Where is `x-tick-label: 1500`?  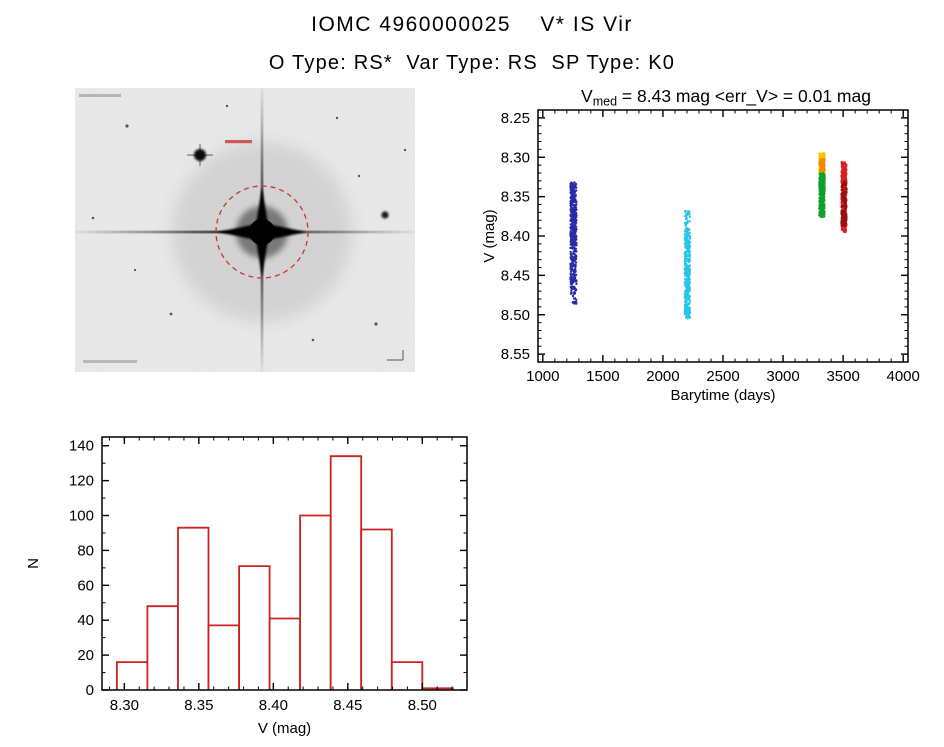 x-tick-label: 1500 is located at coordinates (602, 376).